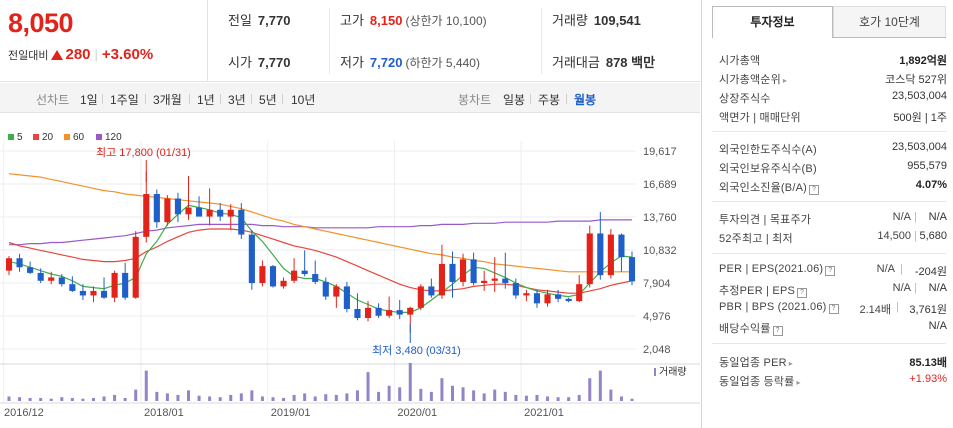  What do you see at coordinates (772, 22) in the screenshot?
I see `tab-investment-info: 투자정보` at bounding box center [772, 22].